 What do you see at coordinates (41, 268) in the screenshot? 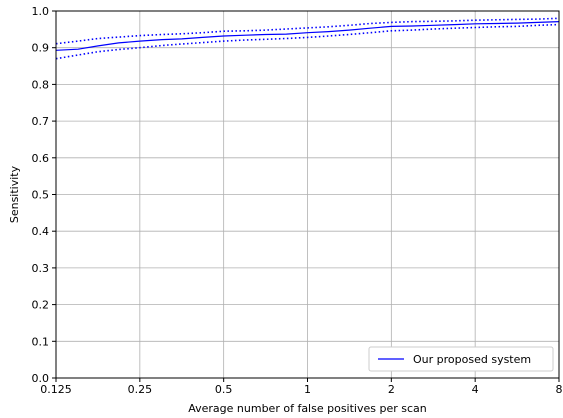
I see `y-tick-label: 0.3` at bounding box center [41, 268].